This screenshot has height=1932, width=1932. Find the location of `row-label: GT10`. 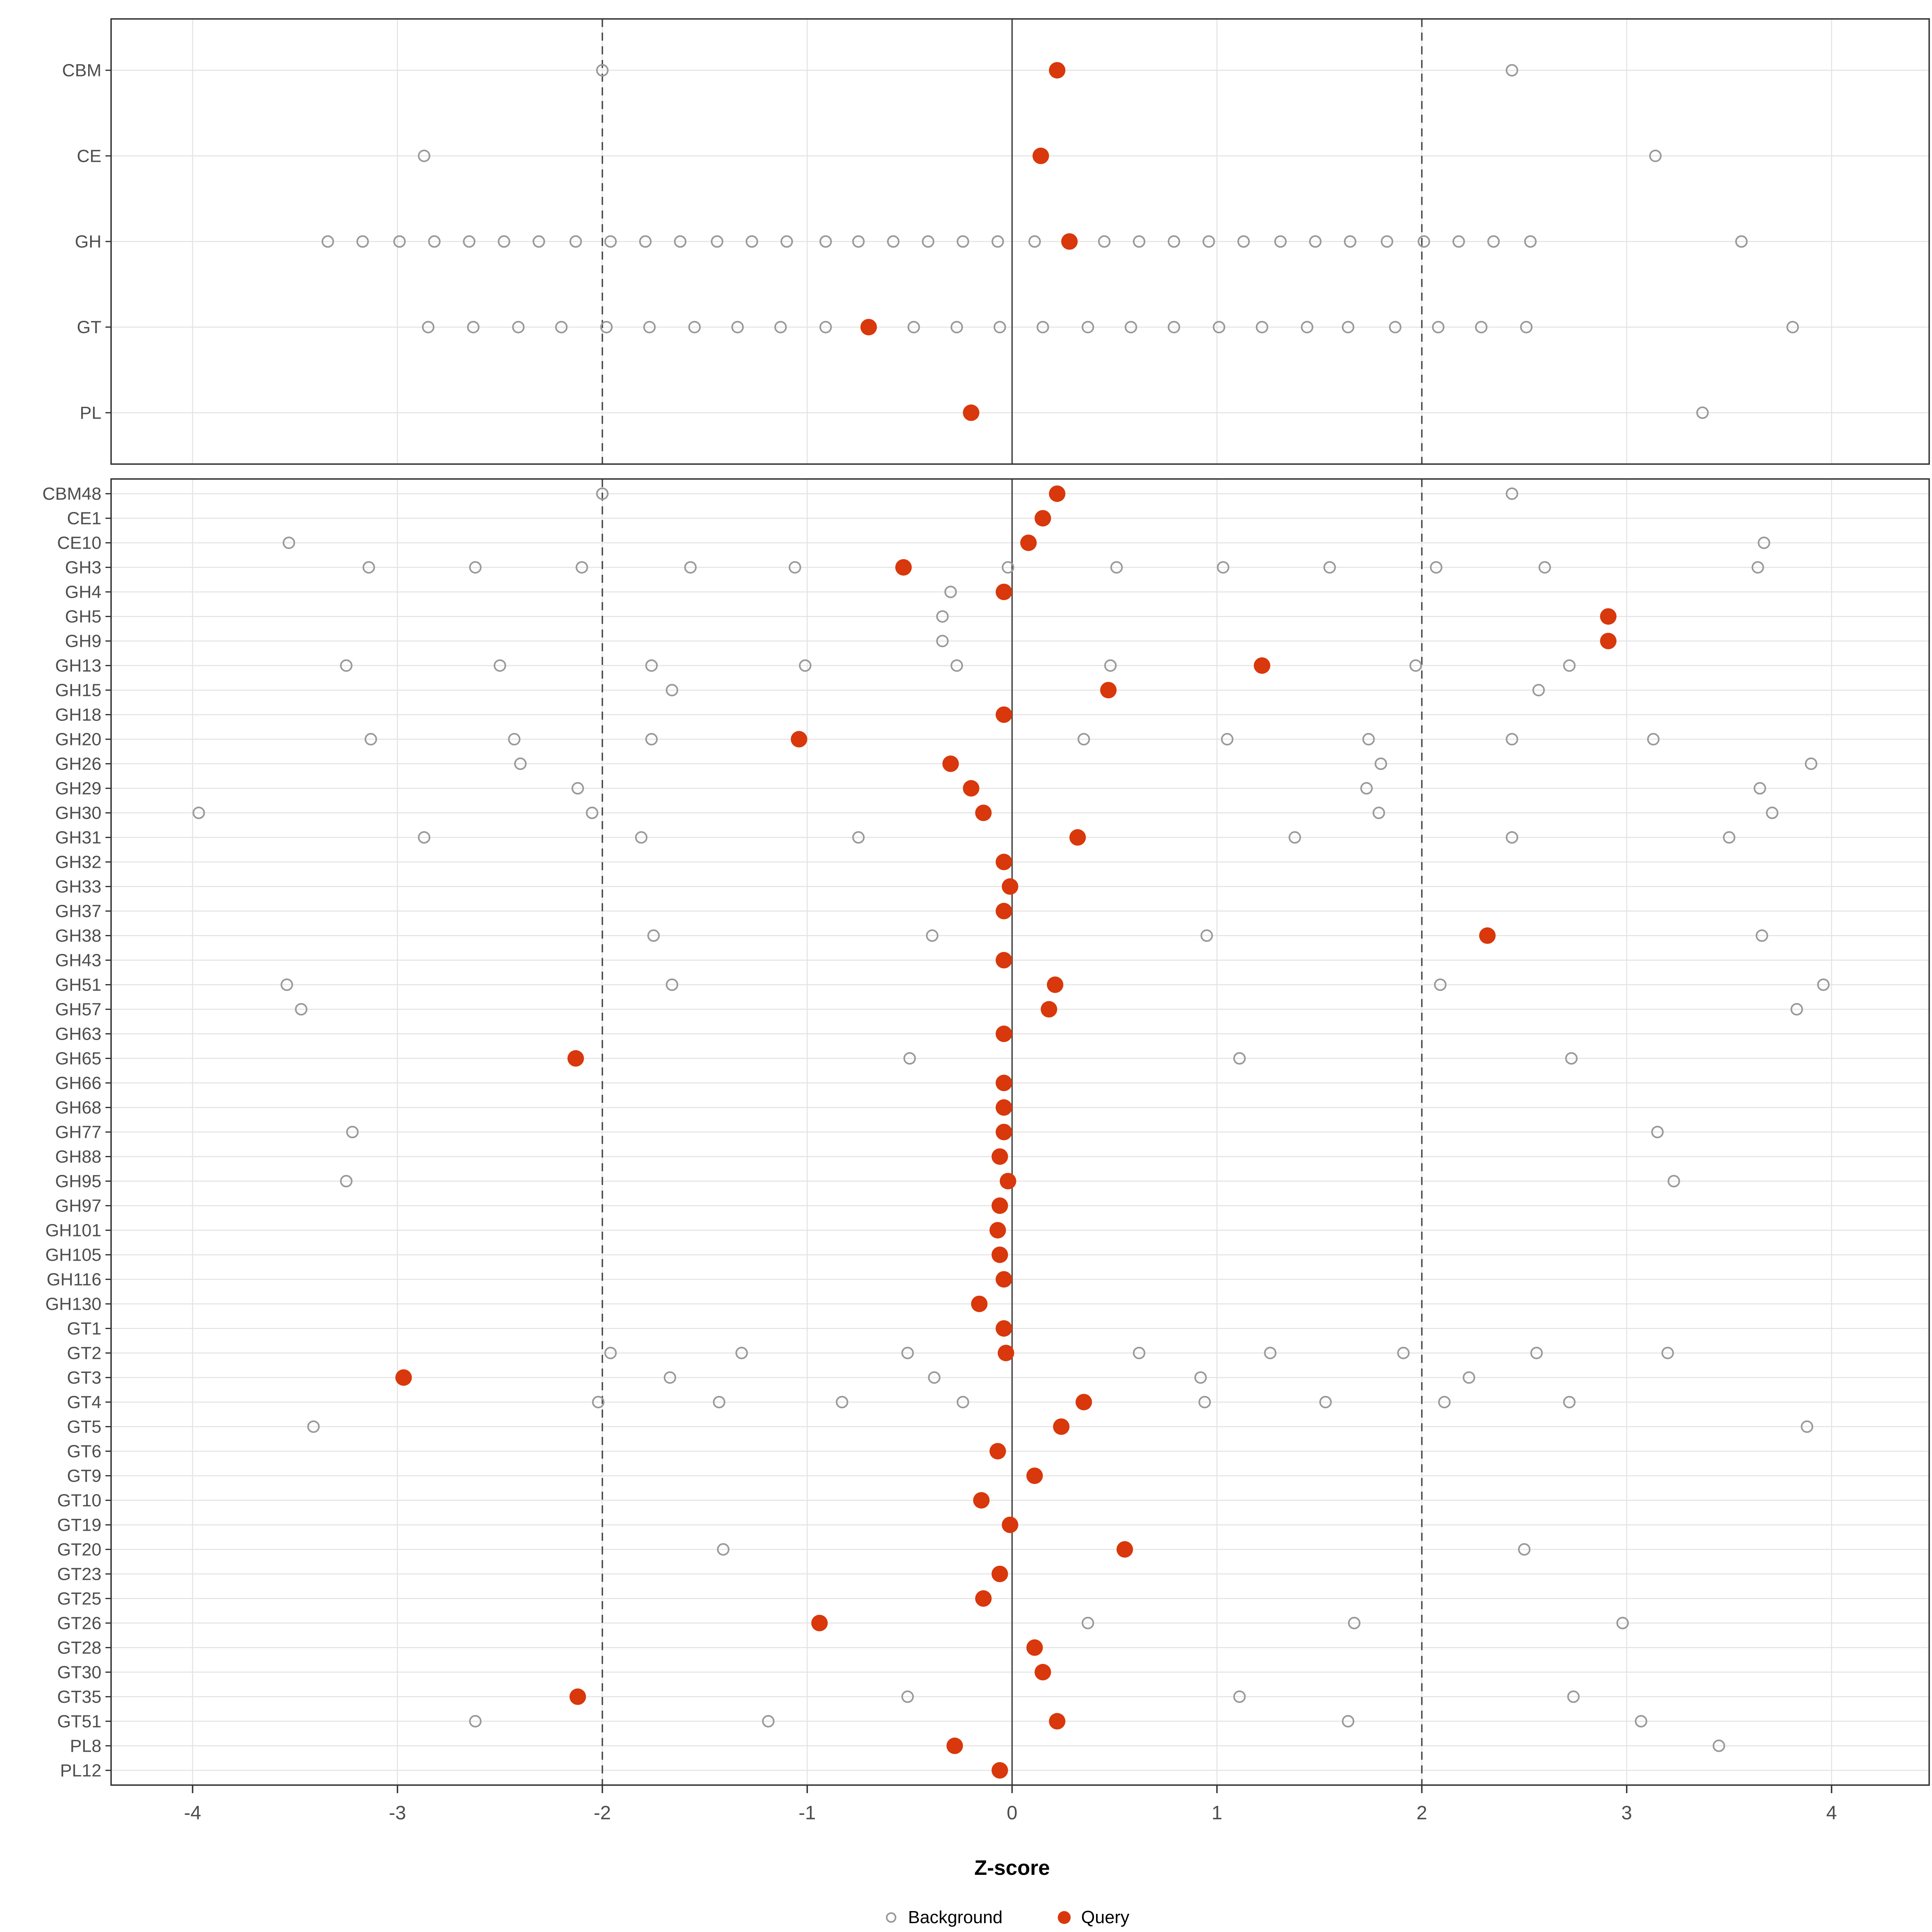

row-label: GT10 is located at coordinates (79, 1500).